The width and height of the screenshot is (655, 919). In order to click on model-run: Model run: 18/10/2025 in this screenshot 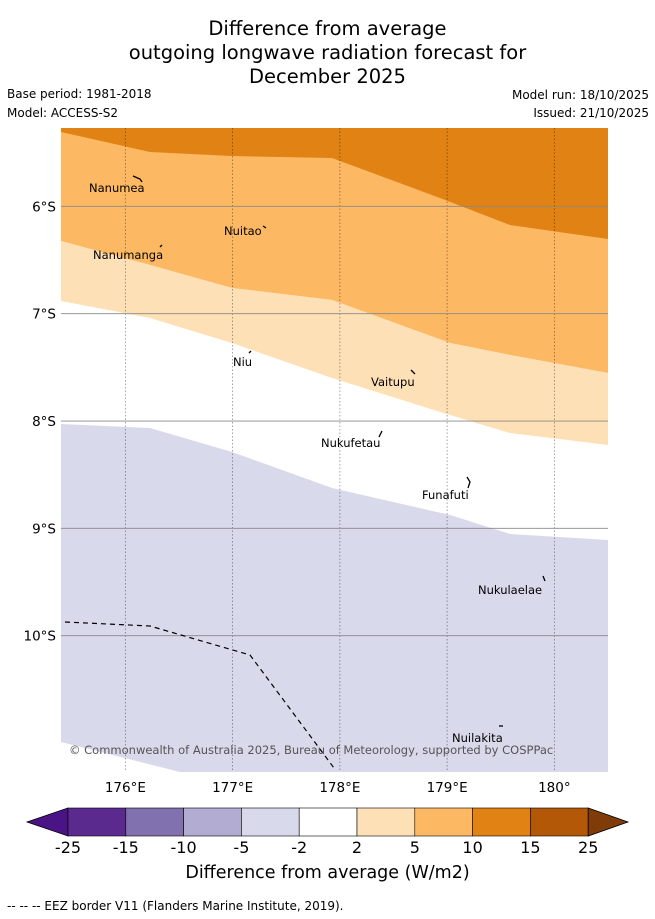, I will do `click(580, 95)`.